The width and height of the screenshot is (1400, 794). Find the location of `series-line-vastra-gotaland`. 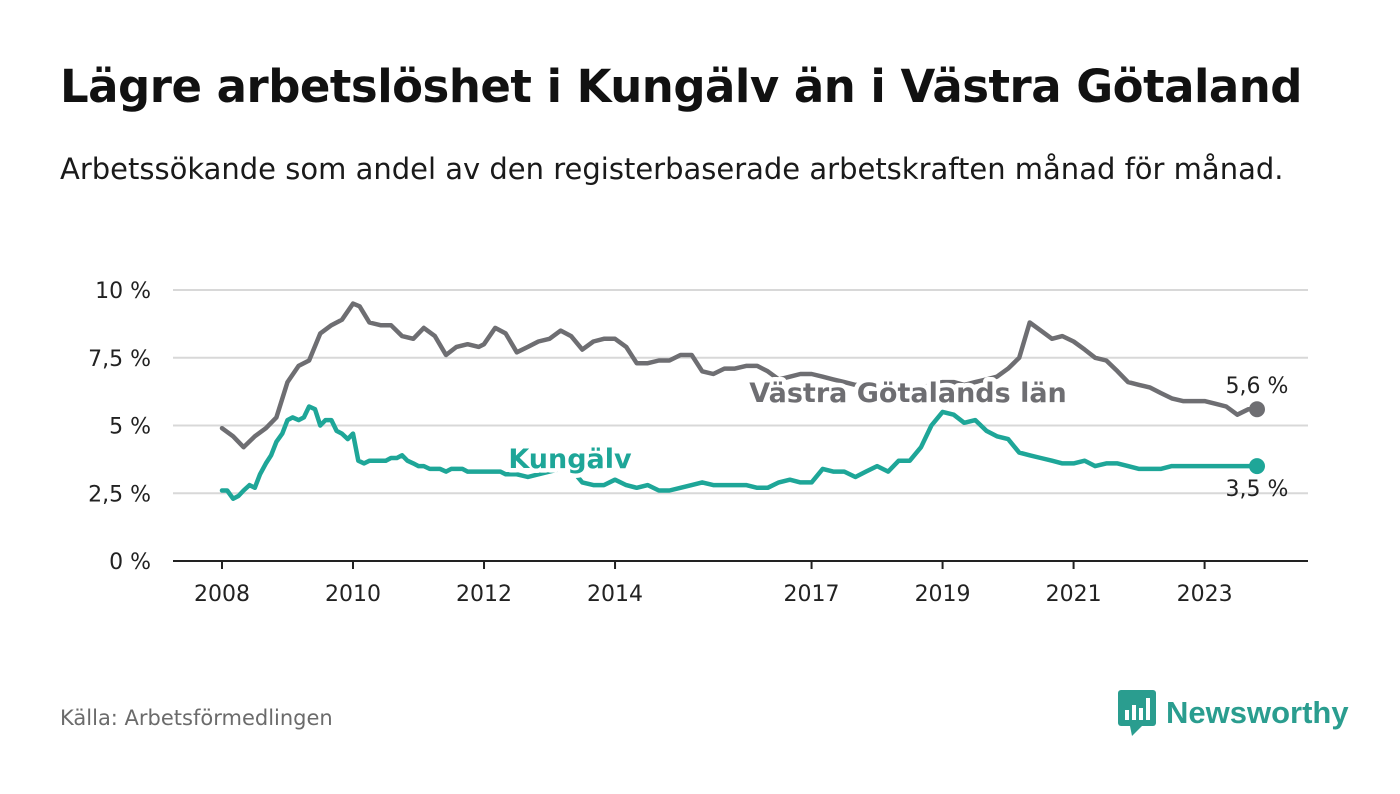

series-line-vastra-gotaland is located at coordinates (739, 375).